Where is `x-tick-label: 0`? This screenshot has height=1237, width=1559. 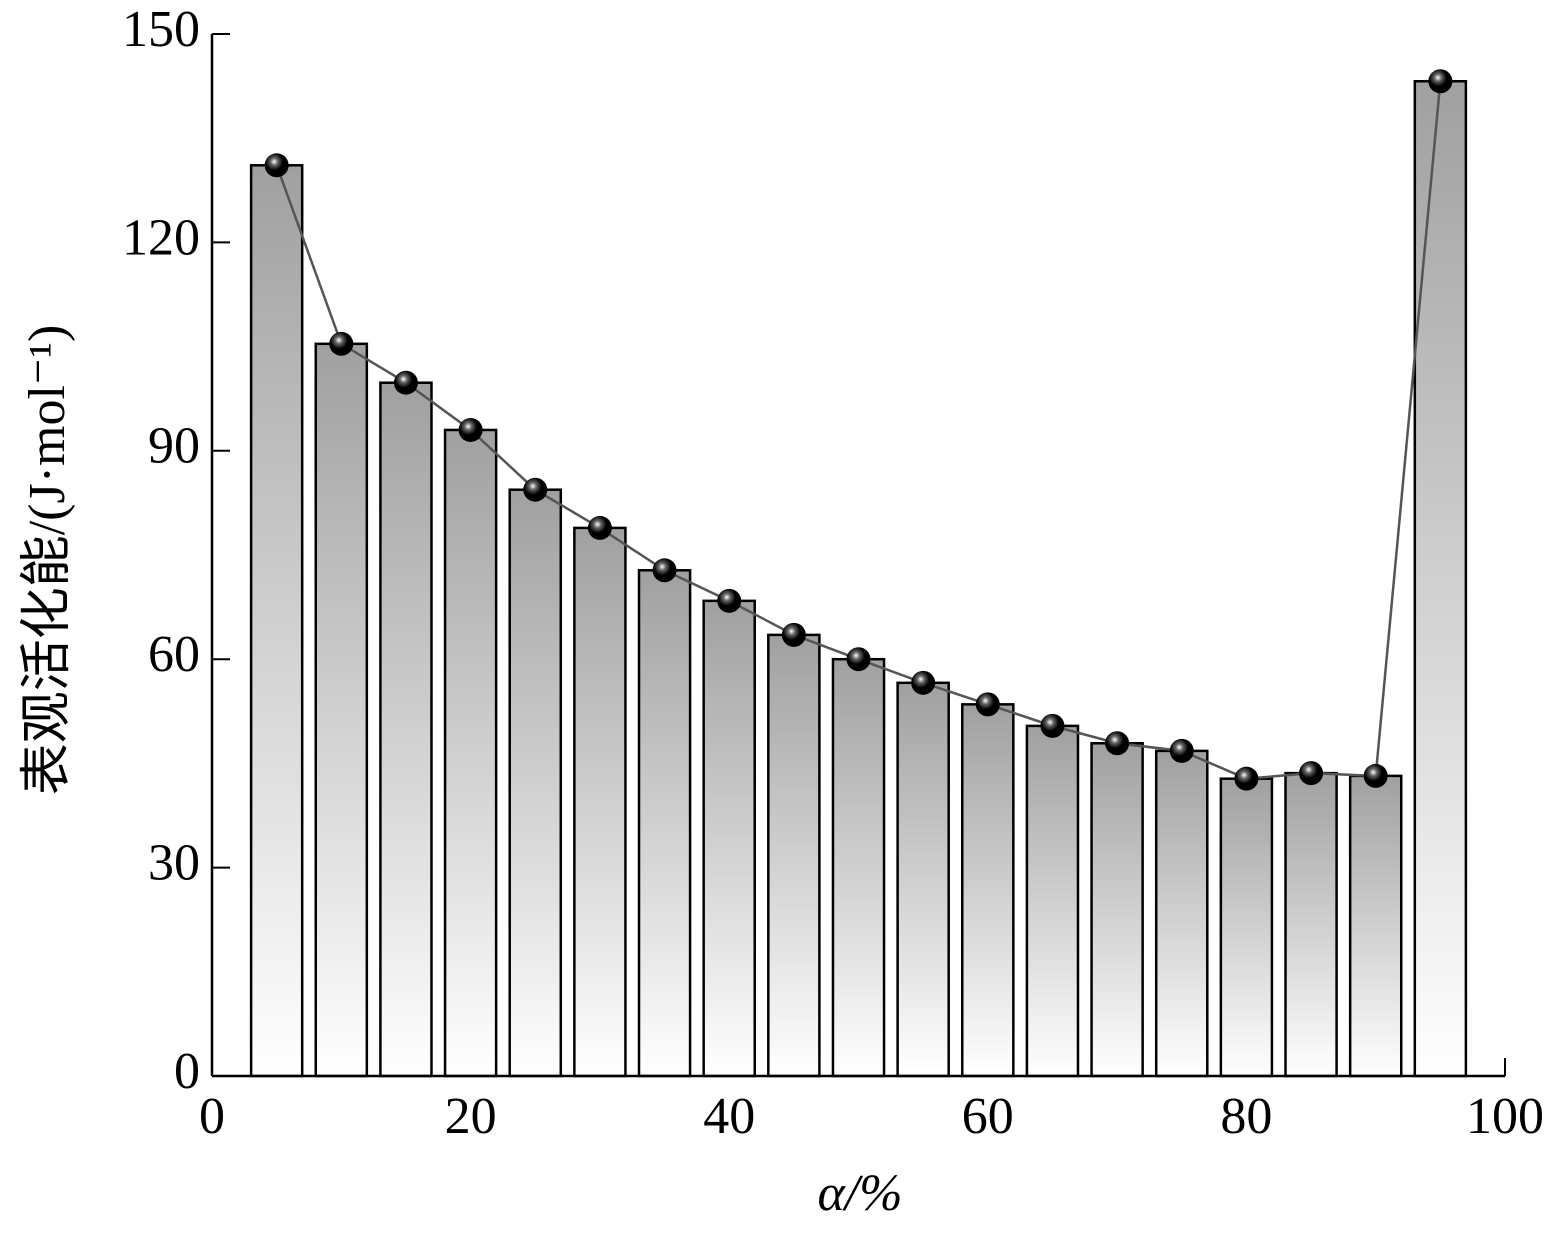 x-tick-label: 0 is located at coordinates (212, 1116).